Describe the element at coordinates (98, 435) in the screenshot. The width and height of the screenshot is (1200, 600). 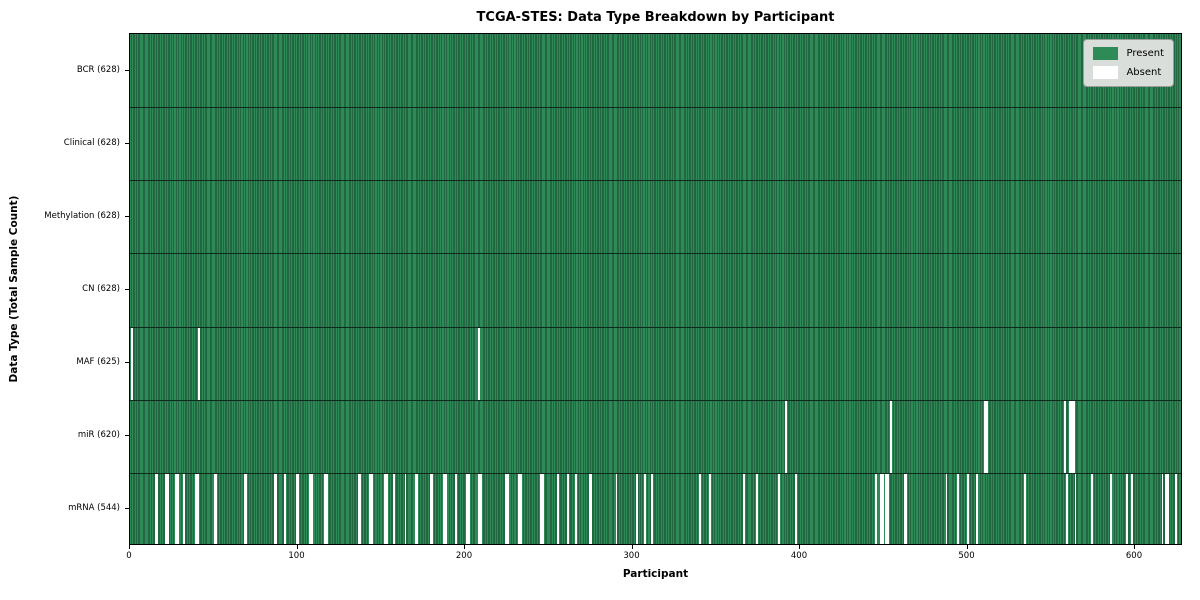
I see `y-tick-label: miR (620)` at that location.